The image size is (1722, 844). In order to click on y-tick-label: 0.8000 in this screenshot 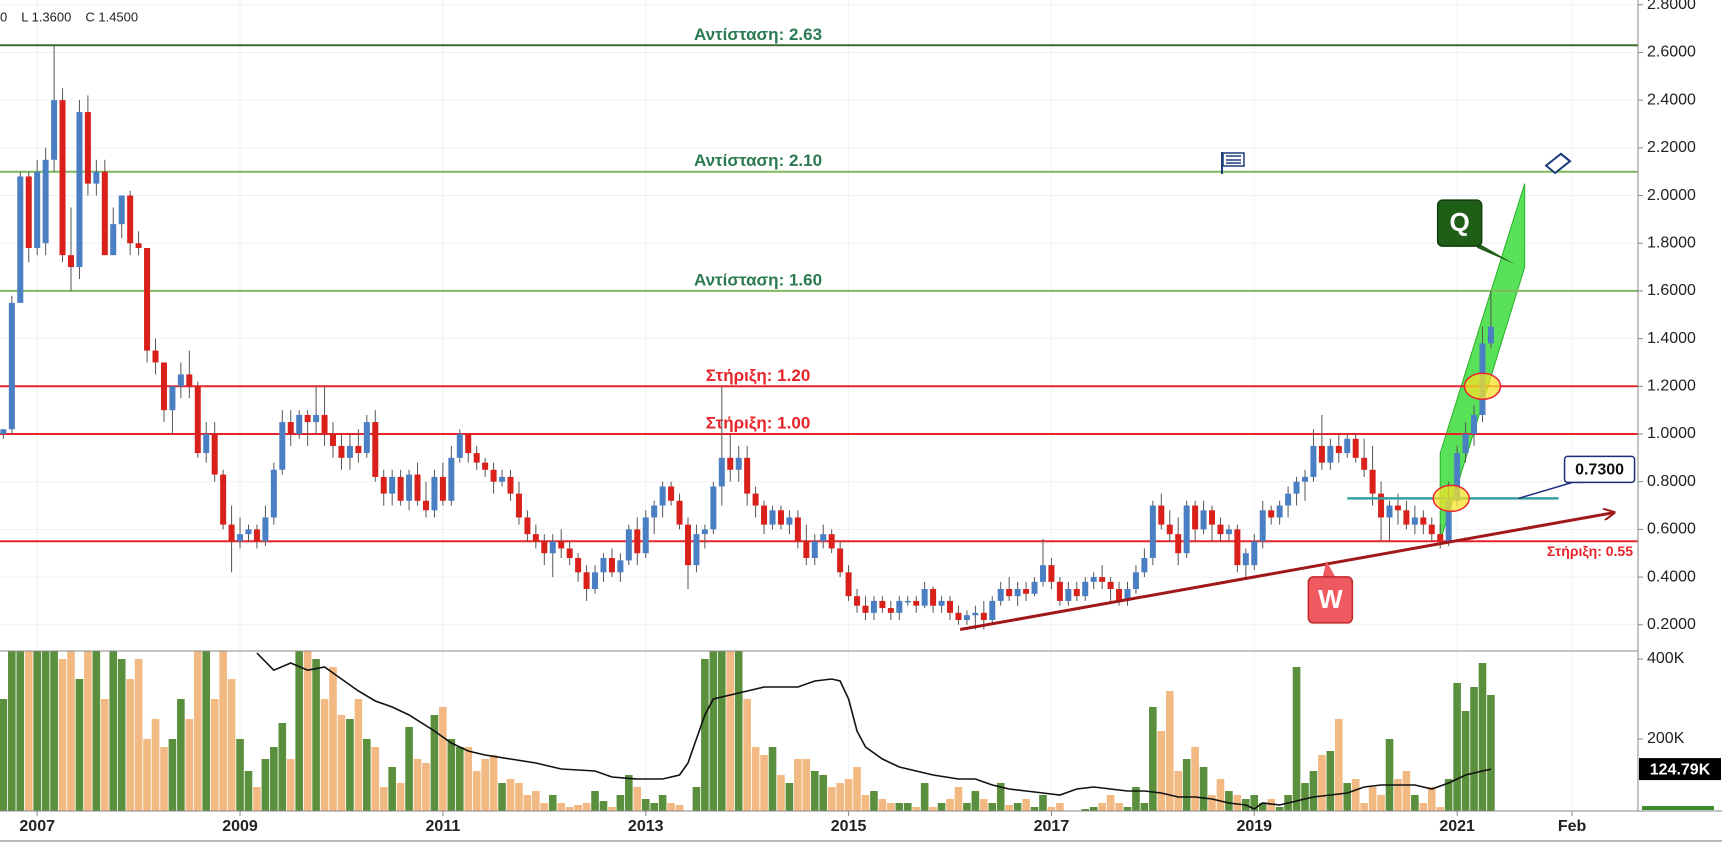, I will do `click(1671, 481)`.